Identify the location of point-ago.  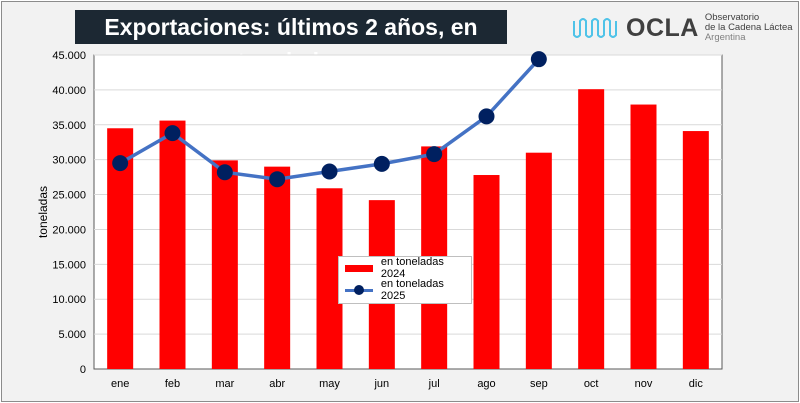
(486, 116).